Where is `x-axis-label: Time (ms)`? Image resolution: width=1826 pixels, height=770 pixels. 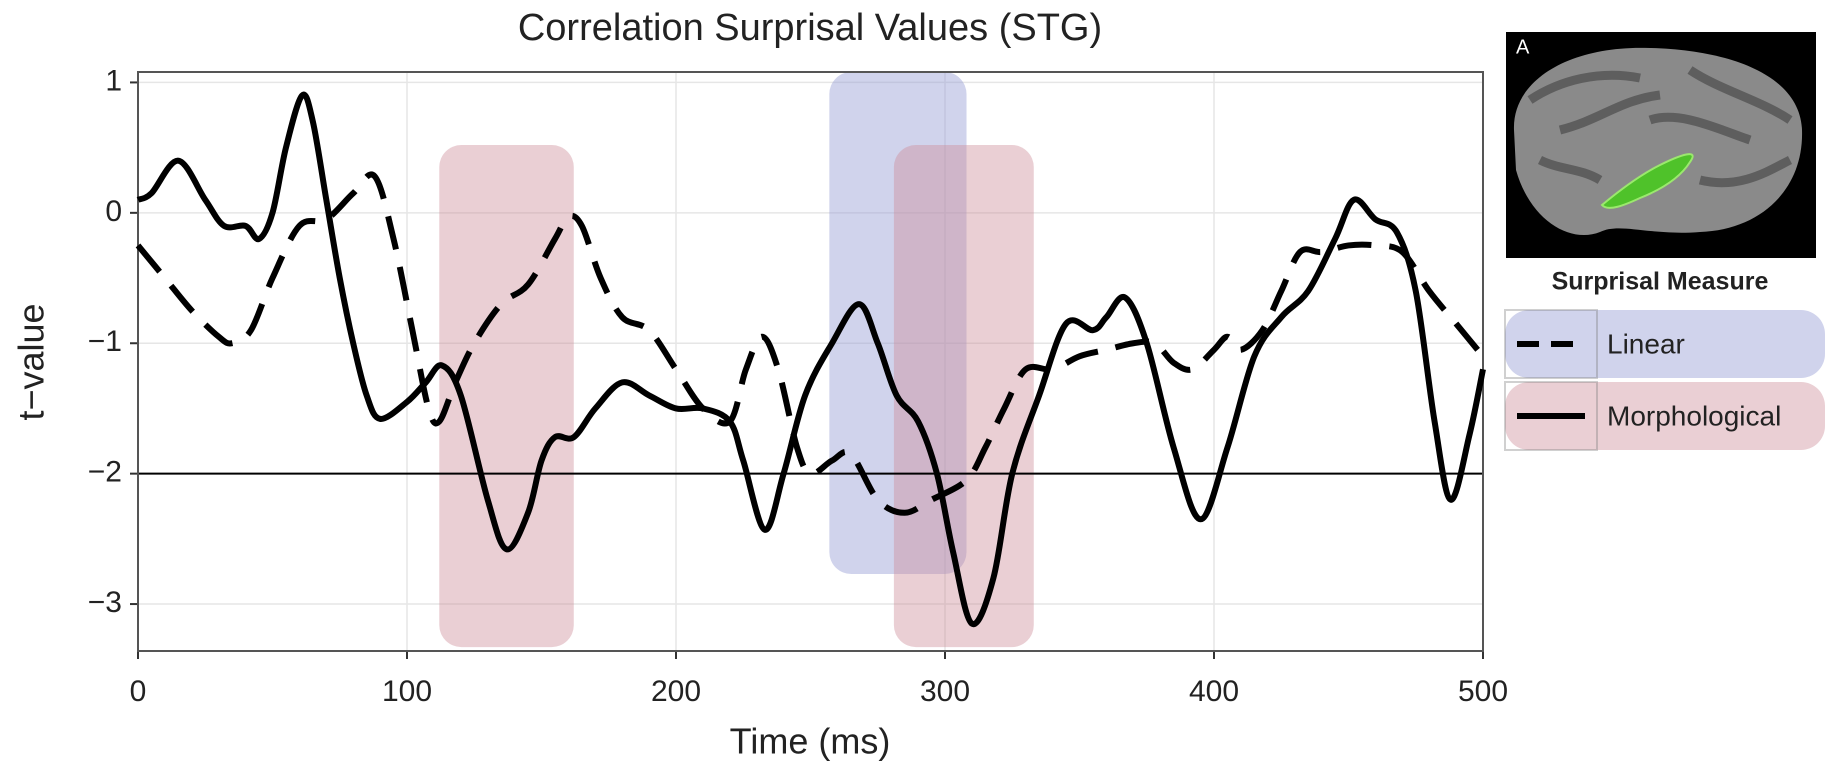 x-axis-label: Time (ms) is located at coordinates (810, 741).